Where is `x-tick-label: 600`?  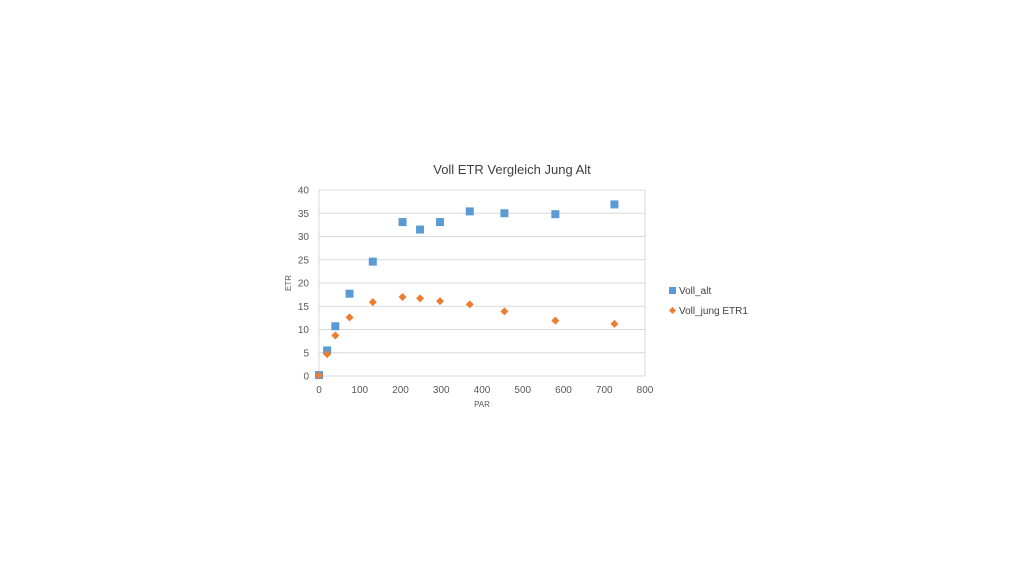
x-tick-label: 600 is located at coordinates (563, 390).